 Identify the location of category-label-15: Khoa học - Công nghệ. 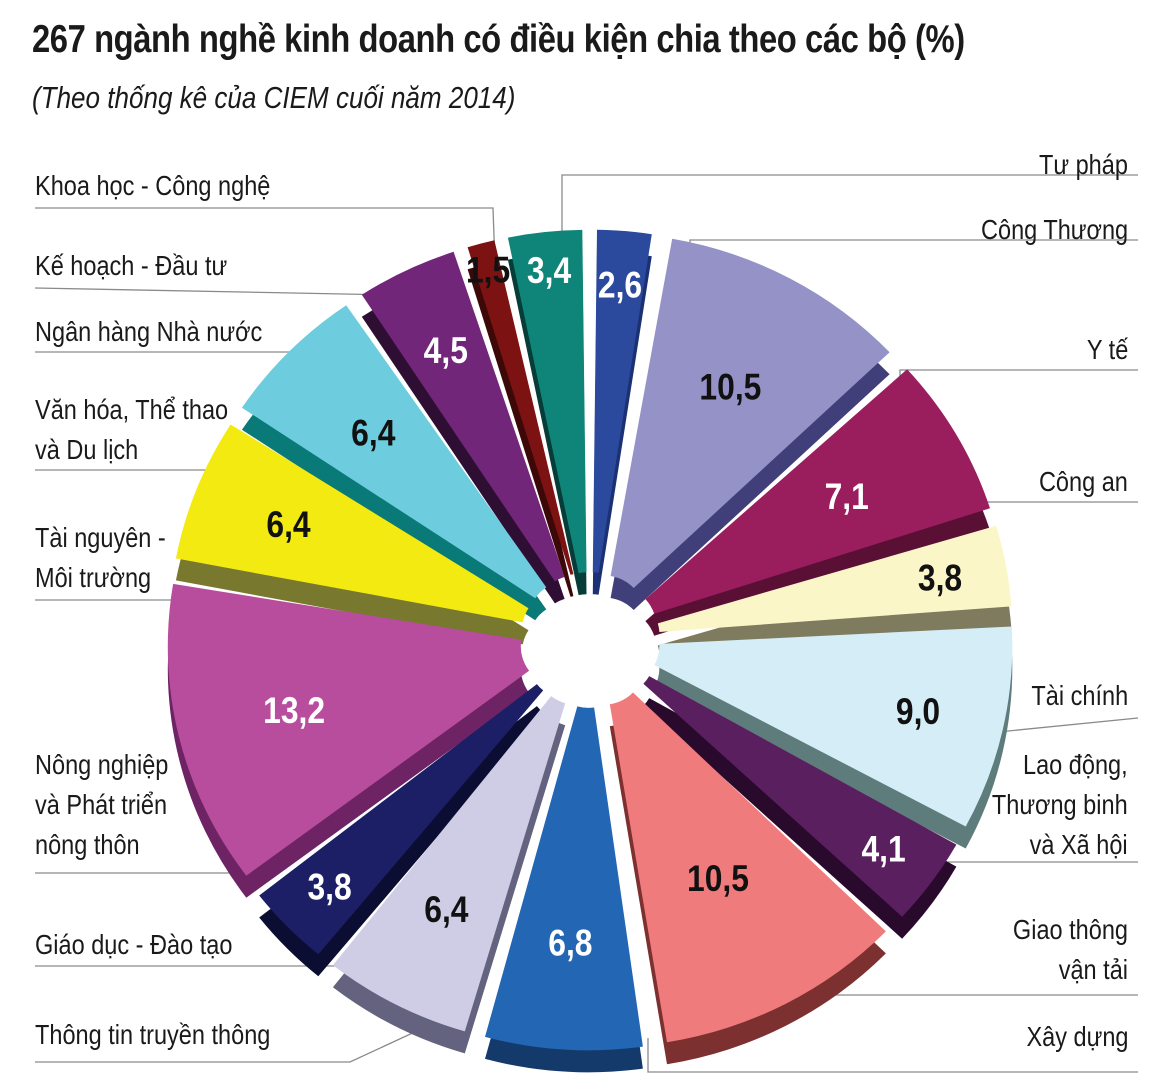
(152, 186).